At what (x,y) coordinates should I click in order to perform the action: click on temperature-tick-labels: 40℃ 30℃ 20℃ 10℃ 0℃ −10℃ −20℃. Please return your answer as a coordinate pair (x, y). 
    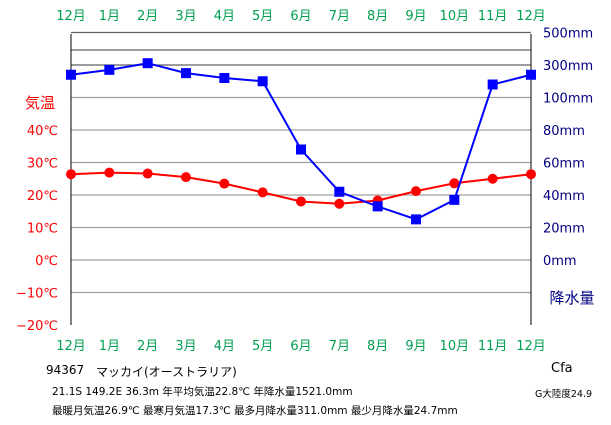
    Looking at the image, I should click on (37, 229).